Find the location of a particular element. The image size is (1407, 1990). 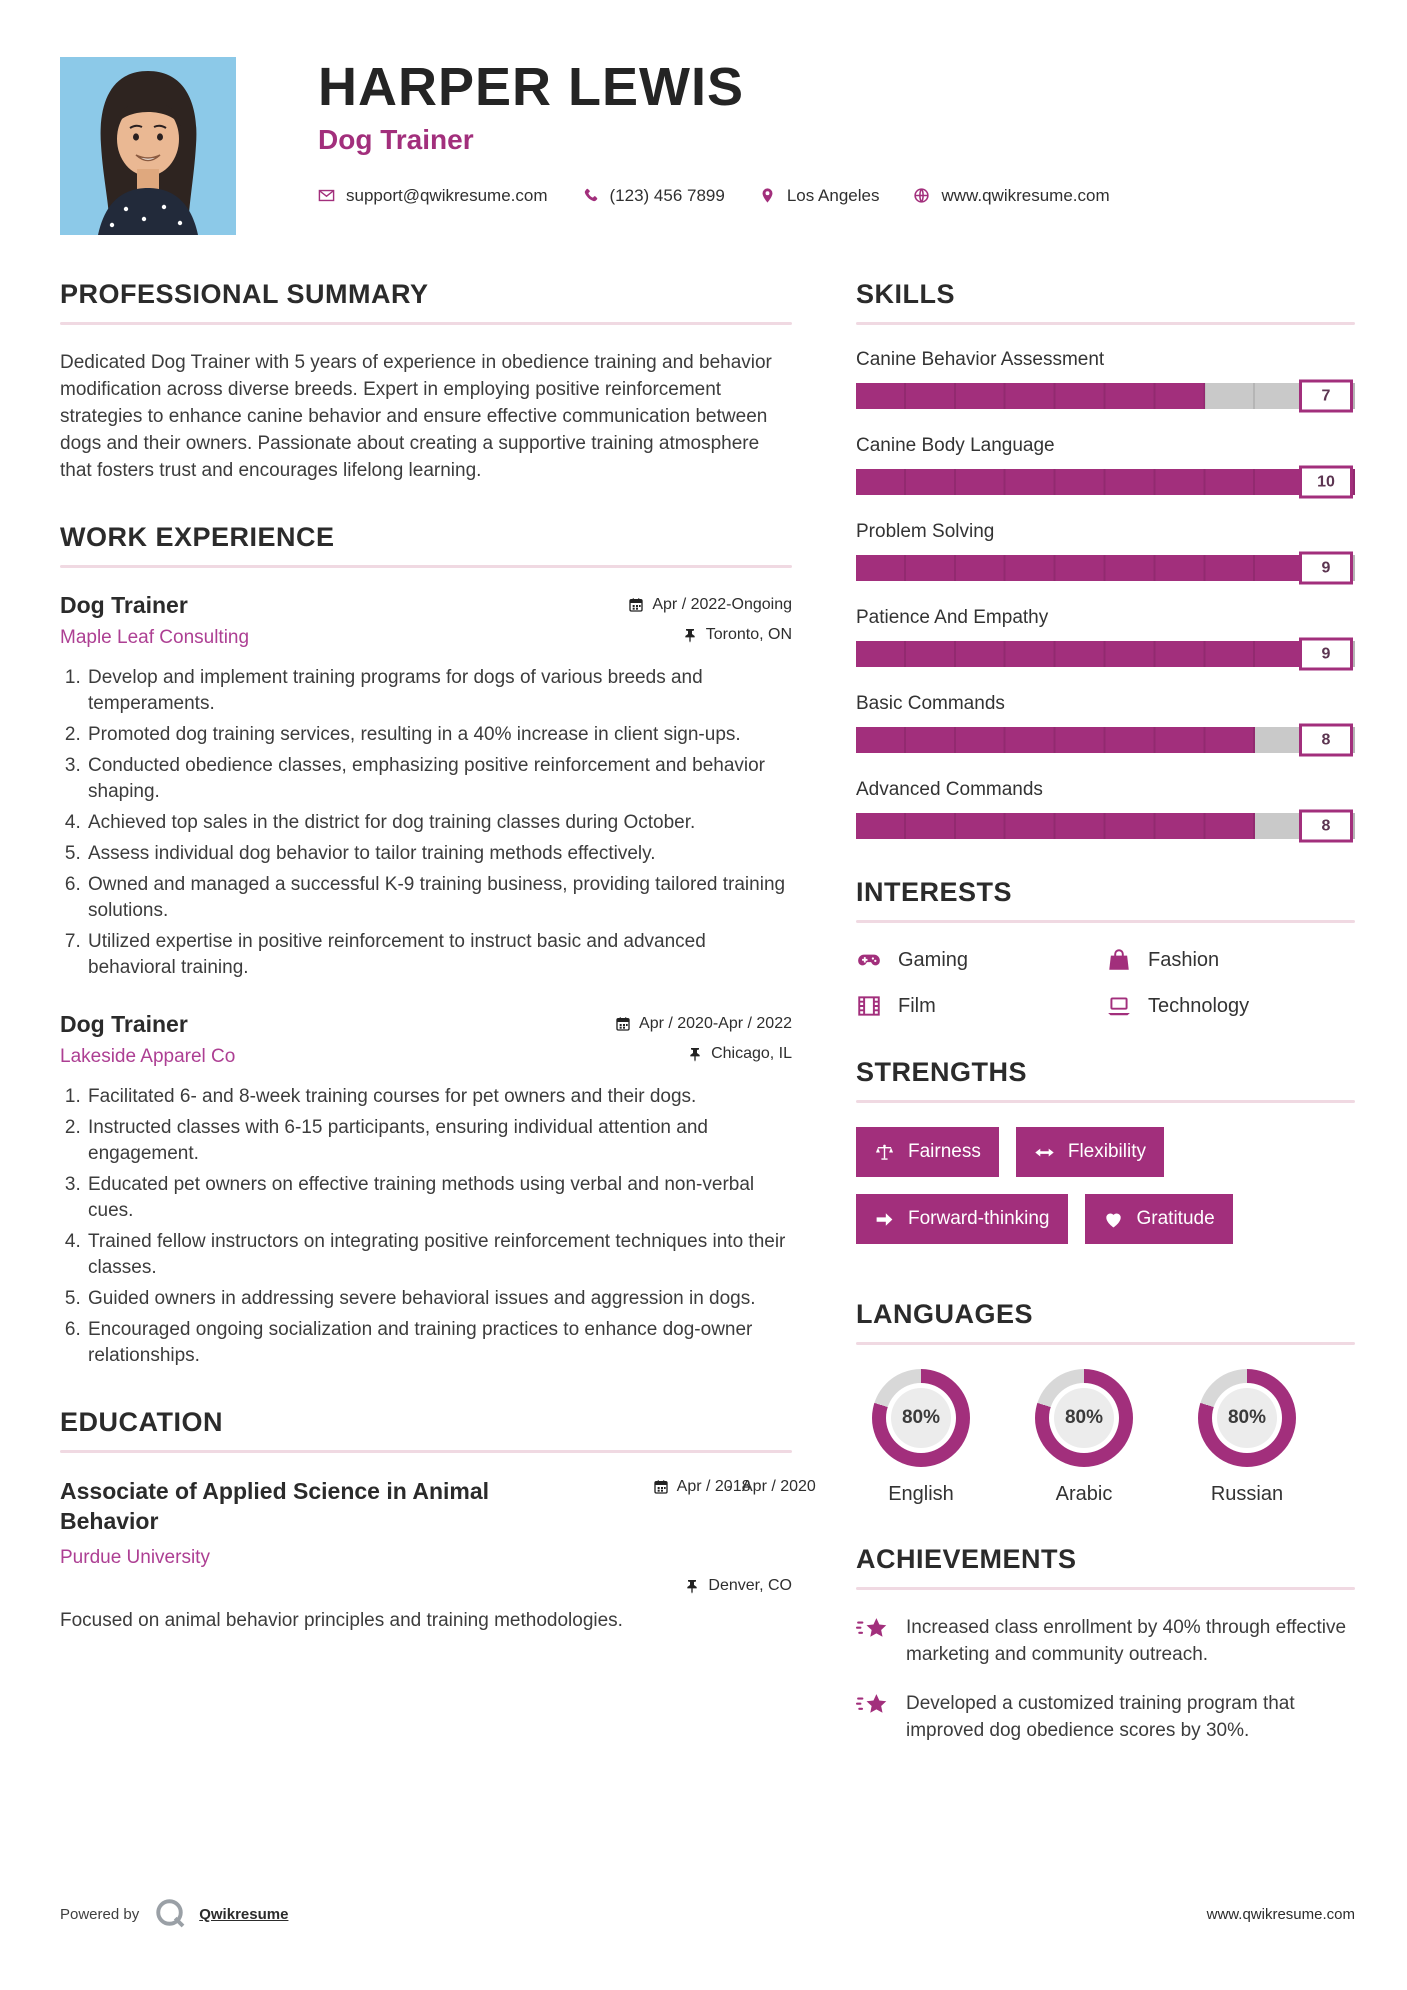

languages-heading: LANGUAGES is located at coordinates (945, 1314).